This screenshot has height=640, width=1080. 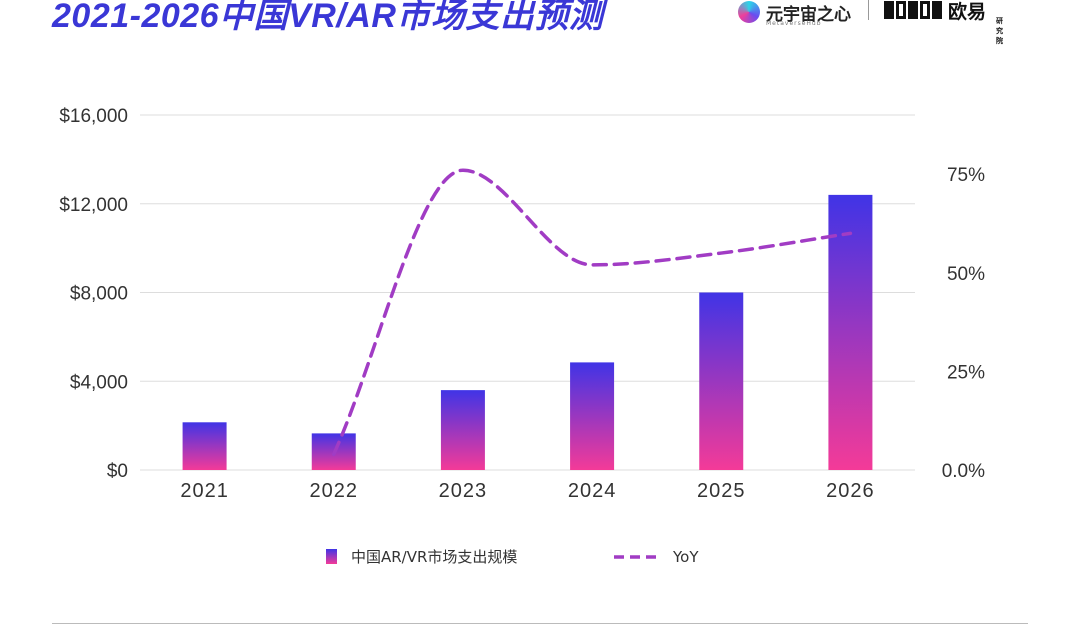 What do you see at coordinates (204, 491) in the screenshot?
I see `x-tick-label: 2021` at bounding box center [204, 491].